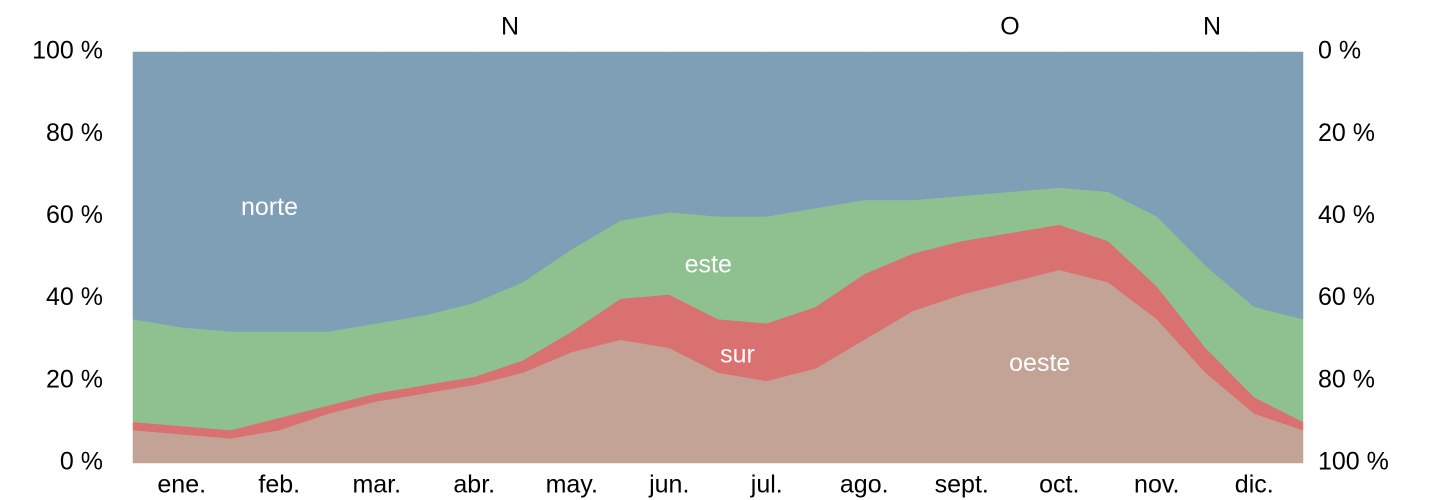  What do you see at coordinates (279, 485) in the screenshot?
I see `x-tick-label: feb.` at bounding box center [279, 485].